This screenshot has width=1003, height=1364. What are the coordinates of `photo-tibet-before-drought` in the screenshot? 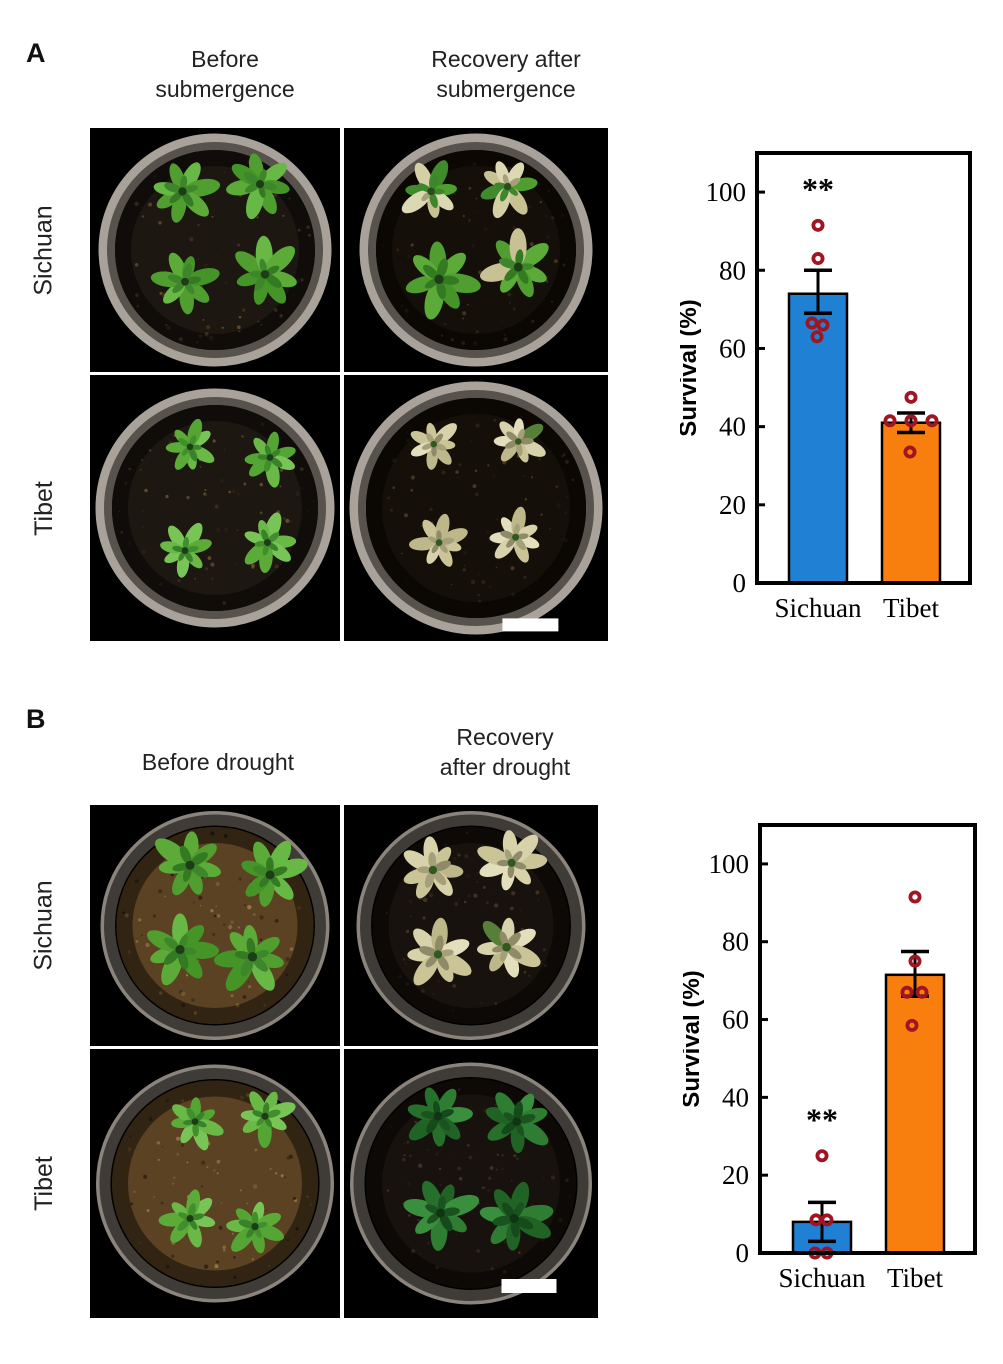 It's located at (215, 1183).